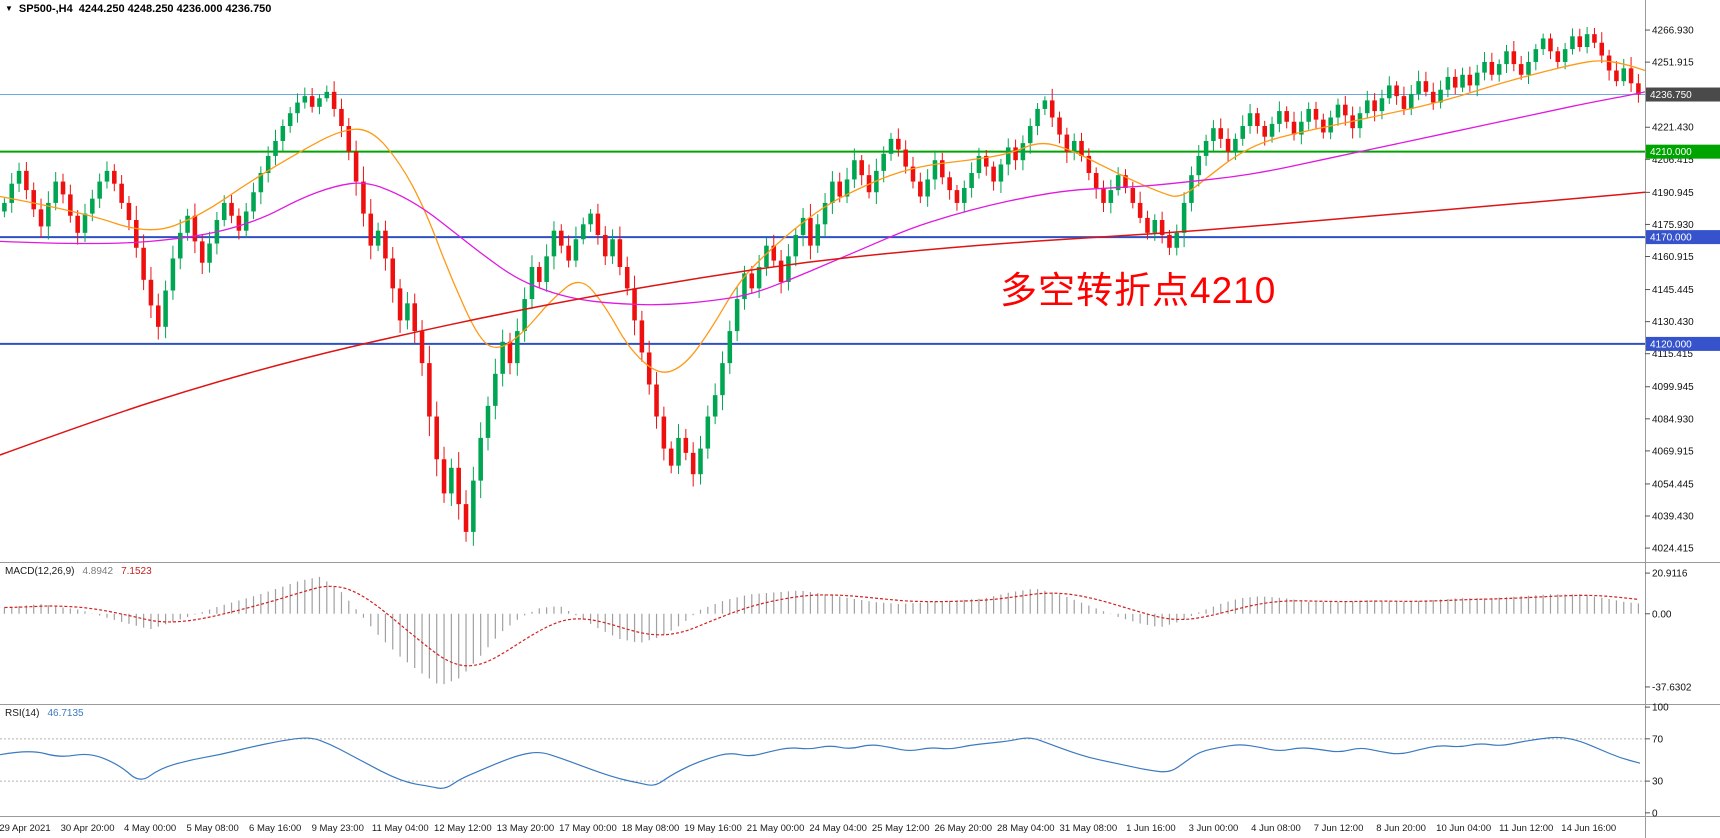  What do you see at coordinates (40, 571) in the screenshot?
I see `macd-name: MACD(12,26,9)` at bounding box center [40, 571].